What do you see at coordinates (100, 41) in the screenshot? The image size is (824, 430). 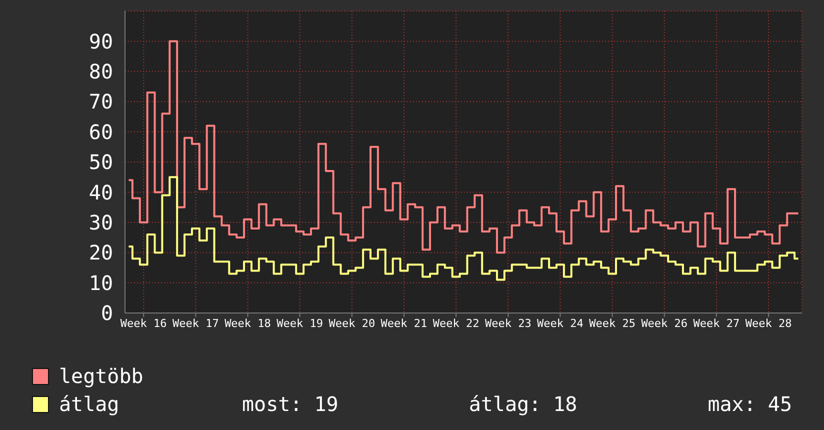 I see `y-tick-label: 90` at bounding box center [100, 41].